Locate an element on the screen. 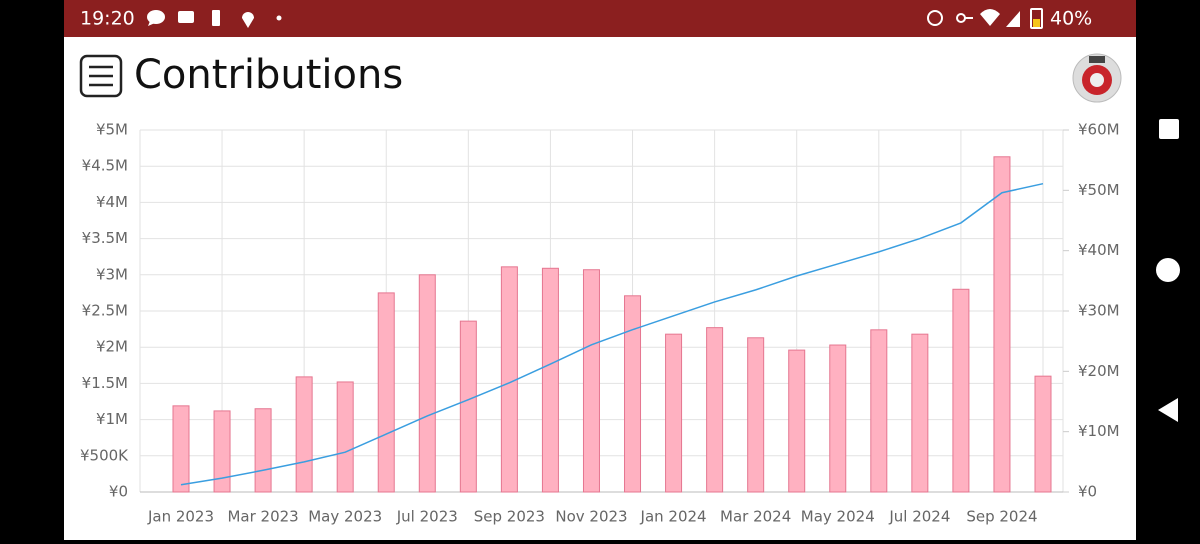 This screenshot has height=544, width=1200. nav-recents is located at coordinates (1169, 129).